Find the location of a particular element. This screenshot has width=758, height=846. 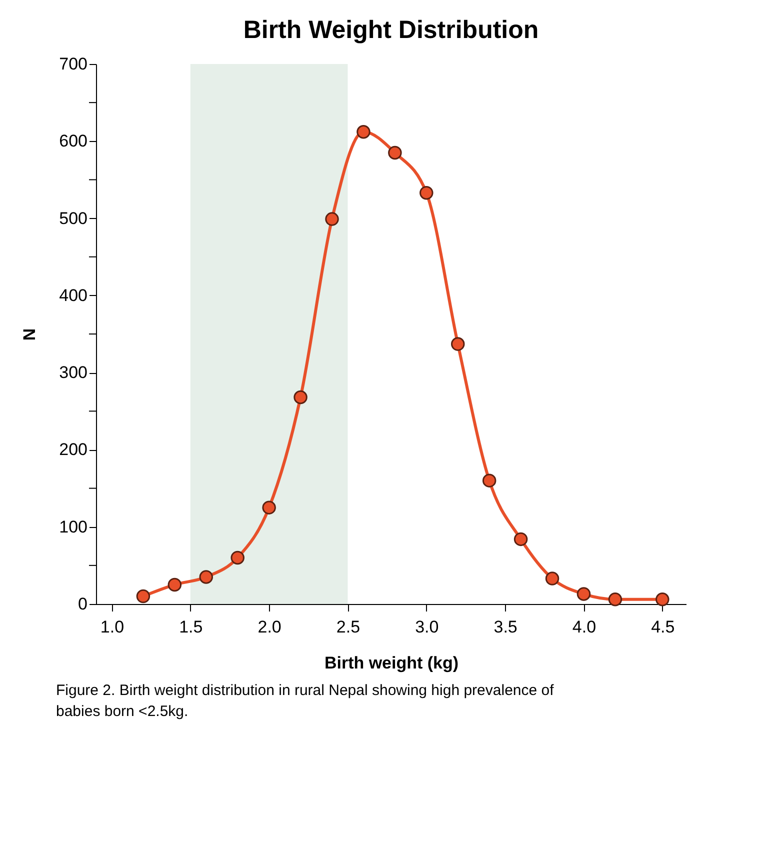

y-tick-label: 500 is located at coordinates (73, 218).